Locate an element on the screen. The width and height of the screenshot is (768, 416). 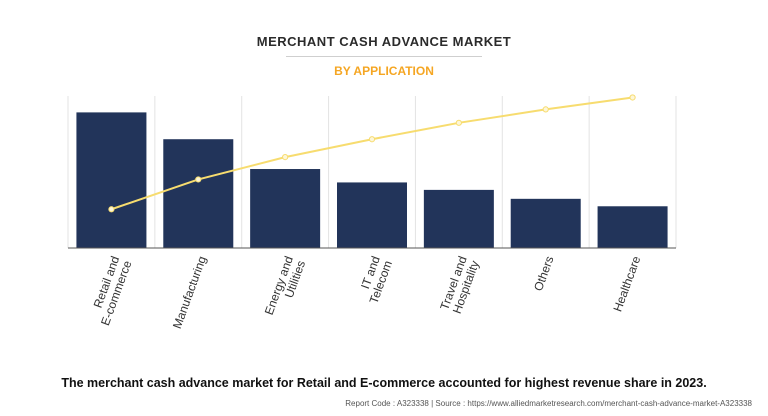
x-tick-label: Healthcare is located at coordinates (626, 284).